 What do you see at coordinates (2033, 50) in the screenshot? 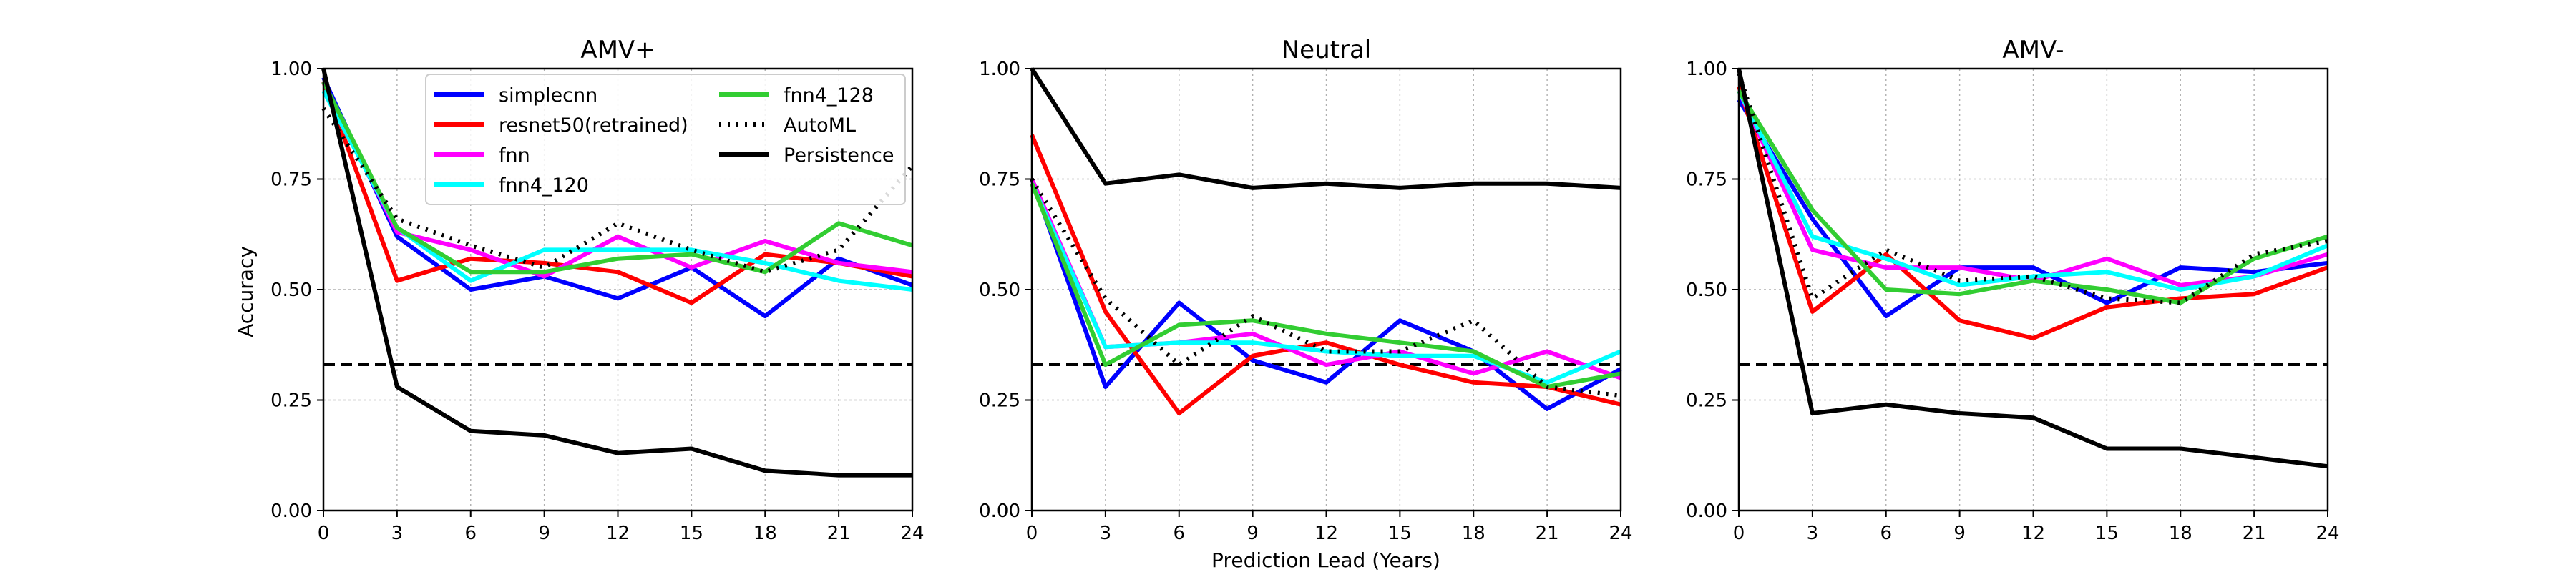
I see `panel-title: AMV-` at bounding box center [2033, 50].